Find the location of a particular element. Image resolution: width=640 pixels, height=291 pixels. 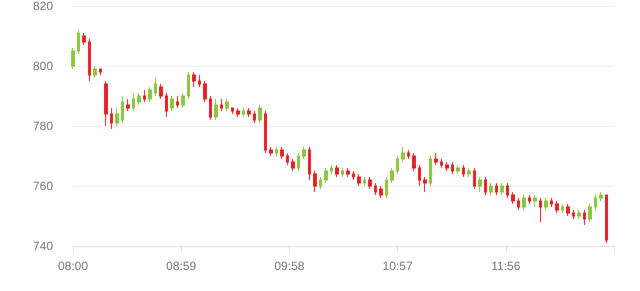

y-tick-label: 820 is located at coordinates (43, 6).